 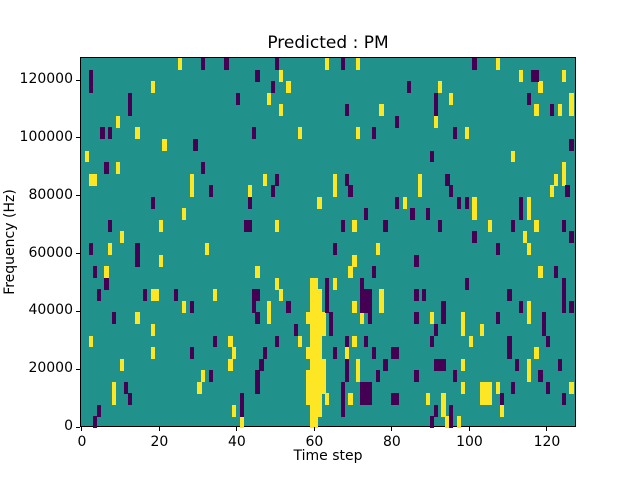 I want to click on x-tick-mark, so click(x=547, y=429).